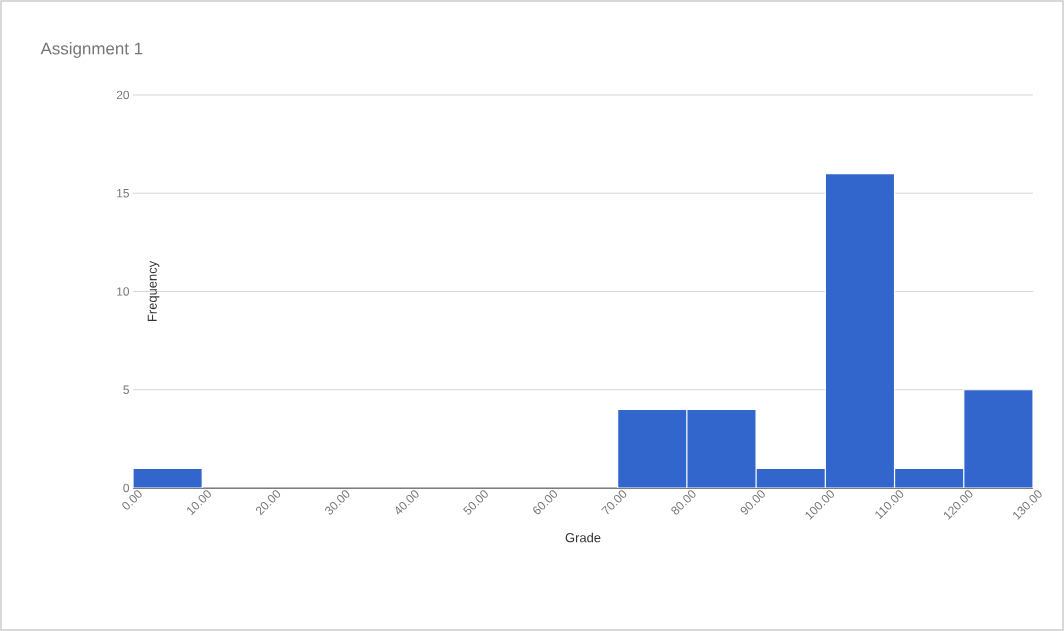  What do you see at coordinates (153, 291) in the screenshot?
I see `y-axis-title: Frequency` at bounding box center [153, 291].